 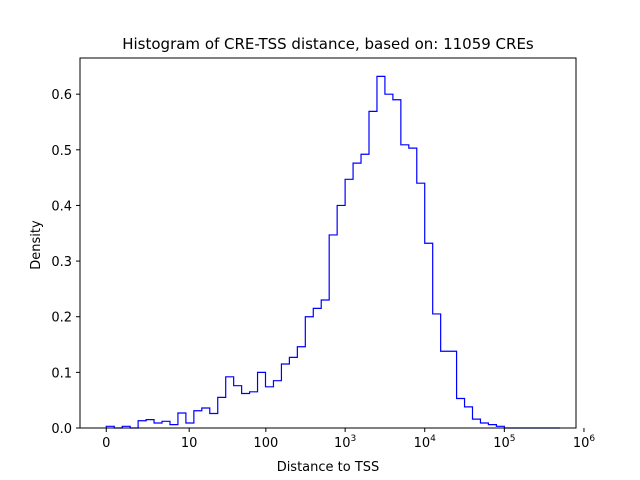 I want to click on x-tick-label: 10⁵, so click(x=504, y=442).